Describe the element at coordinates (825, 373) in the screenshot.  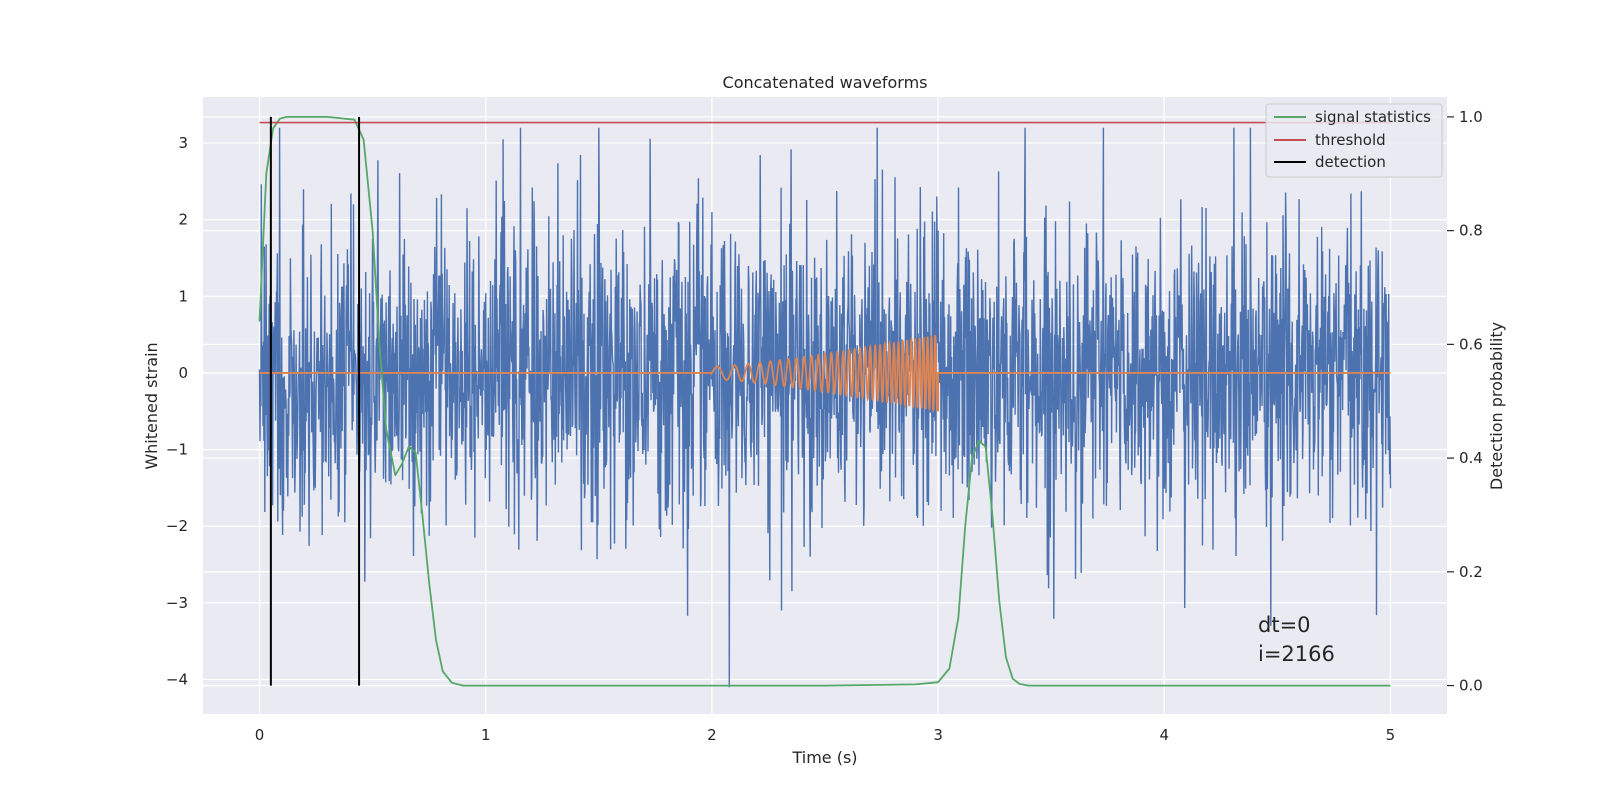
I see `series-chirp-template` at that location.